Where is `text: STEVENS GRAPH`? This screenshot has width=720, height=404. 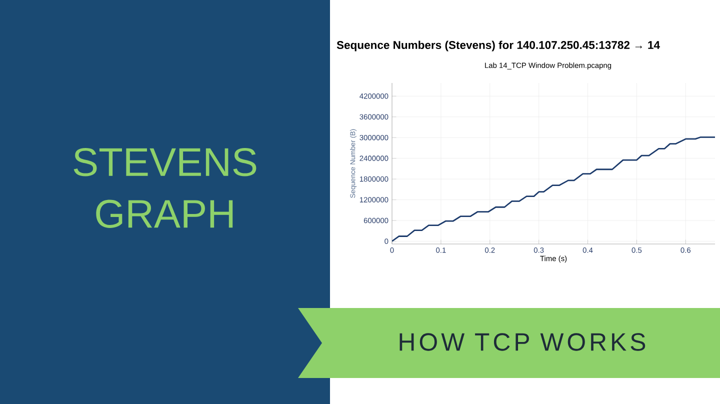
text: STEVENS GRAPH is located at coordinates (165, 188).